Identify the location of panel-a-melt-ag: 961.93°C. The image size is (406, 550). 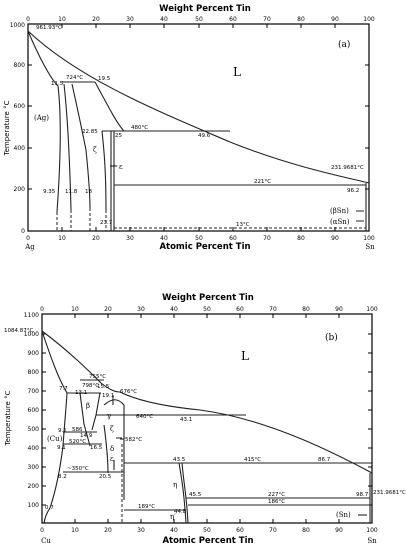
(49, 28).